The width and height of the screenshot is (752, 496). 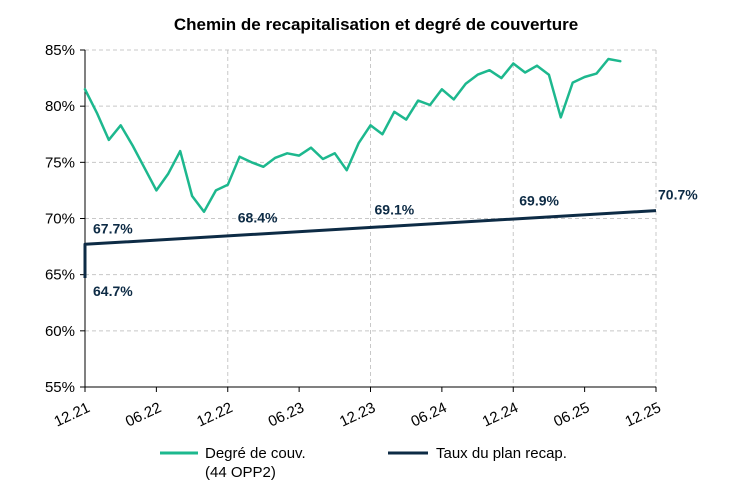 What do you see at coordinates (71, 414) in the screenshot?
I see `x-tick-label: 12.21` at bounding box center [71, 414].